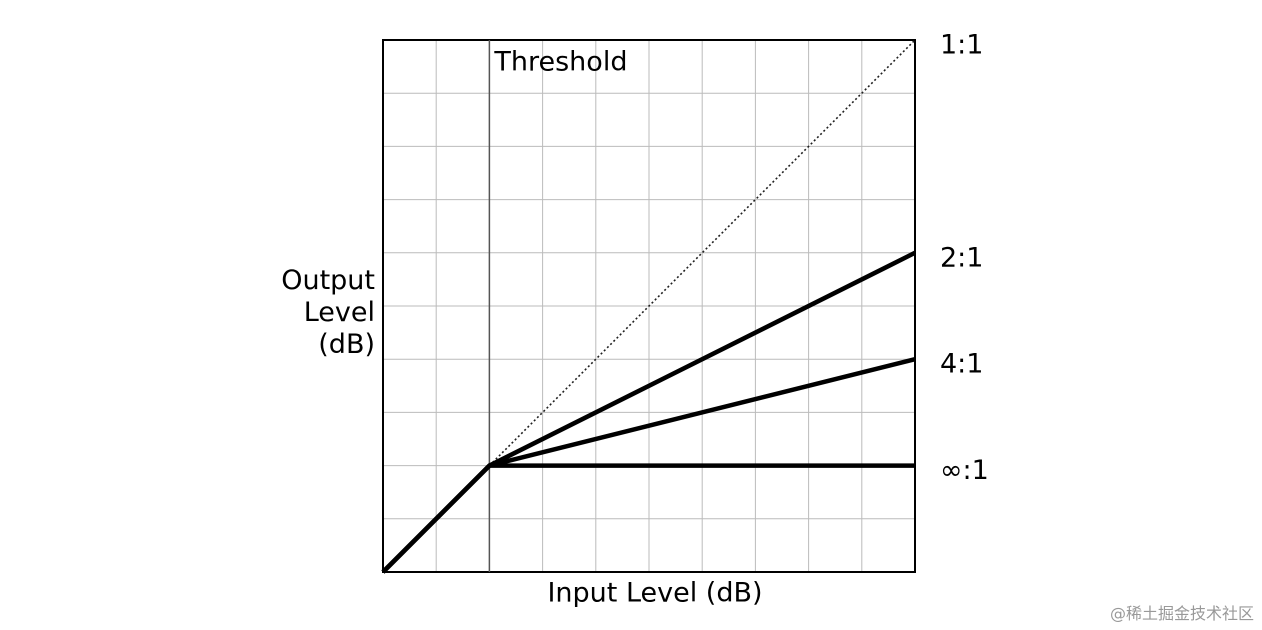  Describe the element at coordinates (961, 257) in the screenshot. I see `series-label: 2:1` at that location.